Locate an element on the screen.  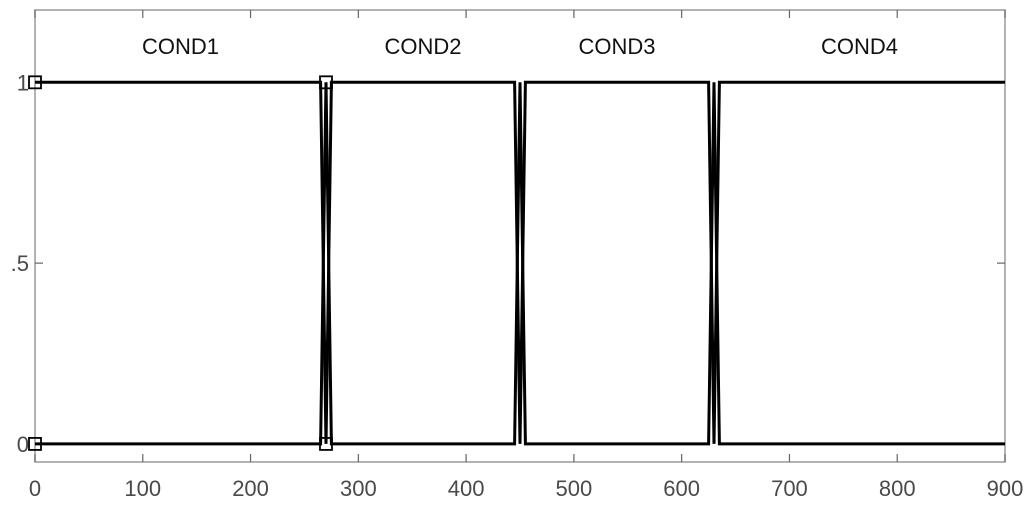
x-tick-label: 500 is located at coordinates (574, 488).